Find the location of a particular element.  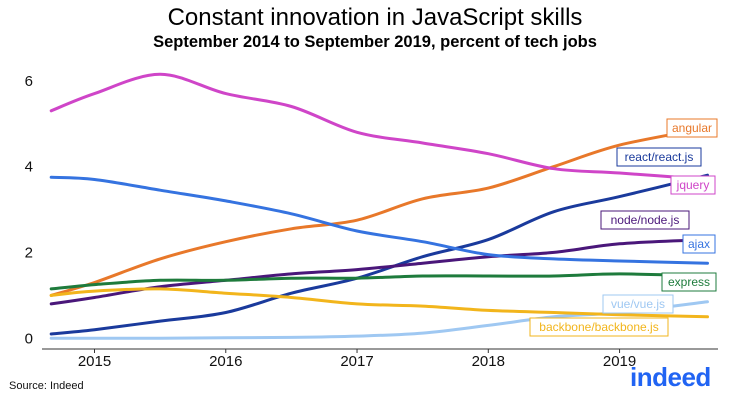

y-tick-label: 0 is located at coordinates (29, 338).